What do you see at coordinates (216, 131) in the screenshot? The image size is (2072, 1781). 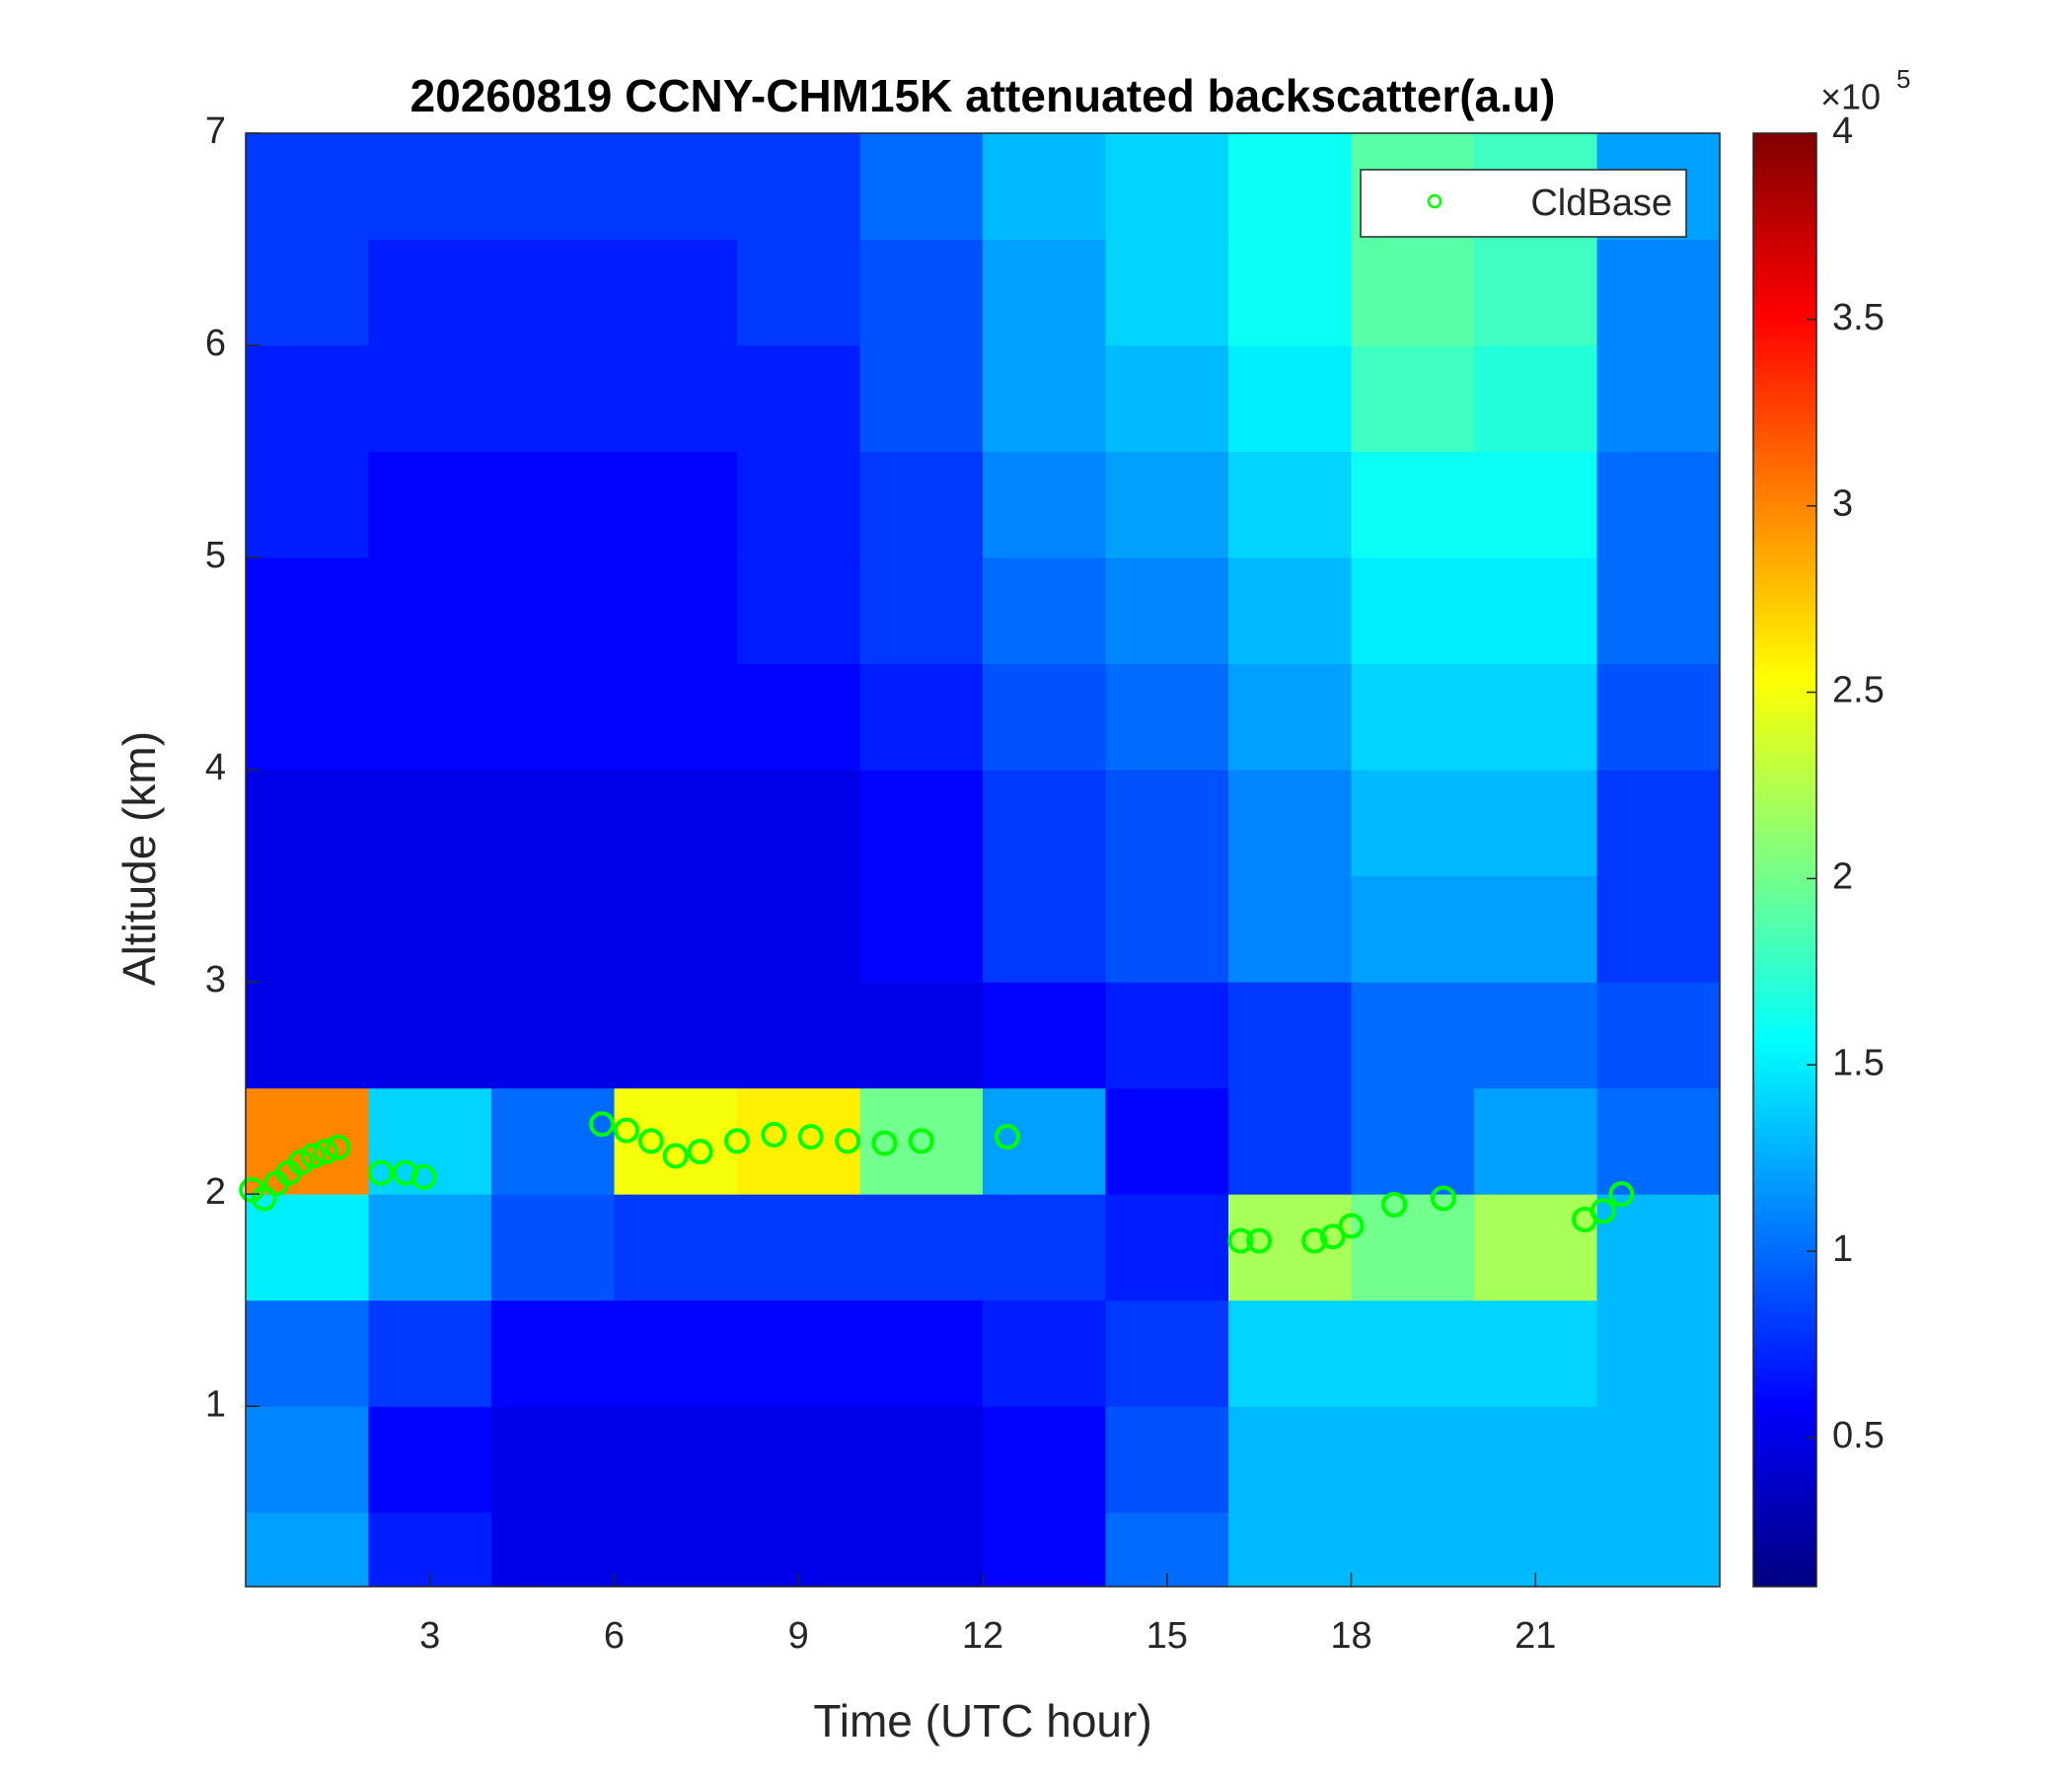 I see `y-tick-label: 7` at bounding box center [216, 131].